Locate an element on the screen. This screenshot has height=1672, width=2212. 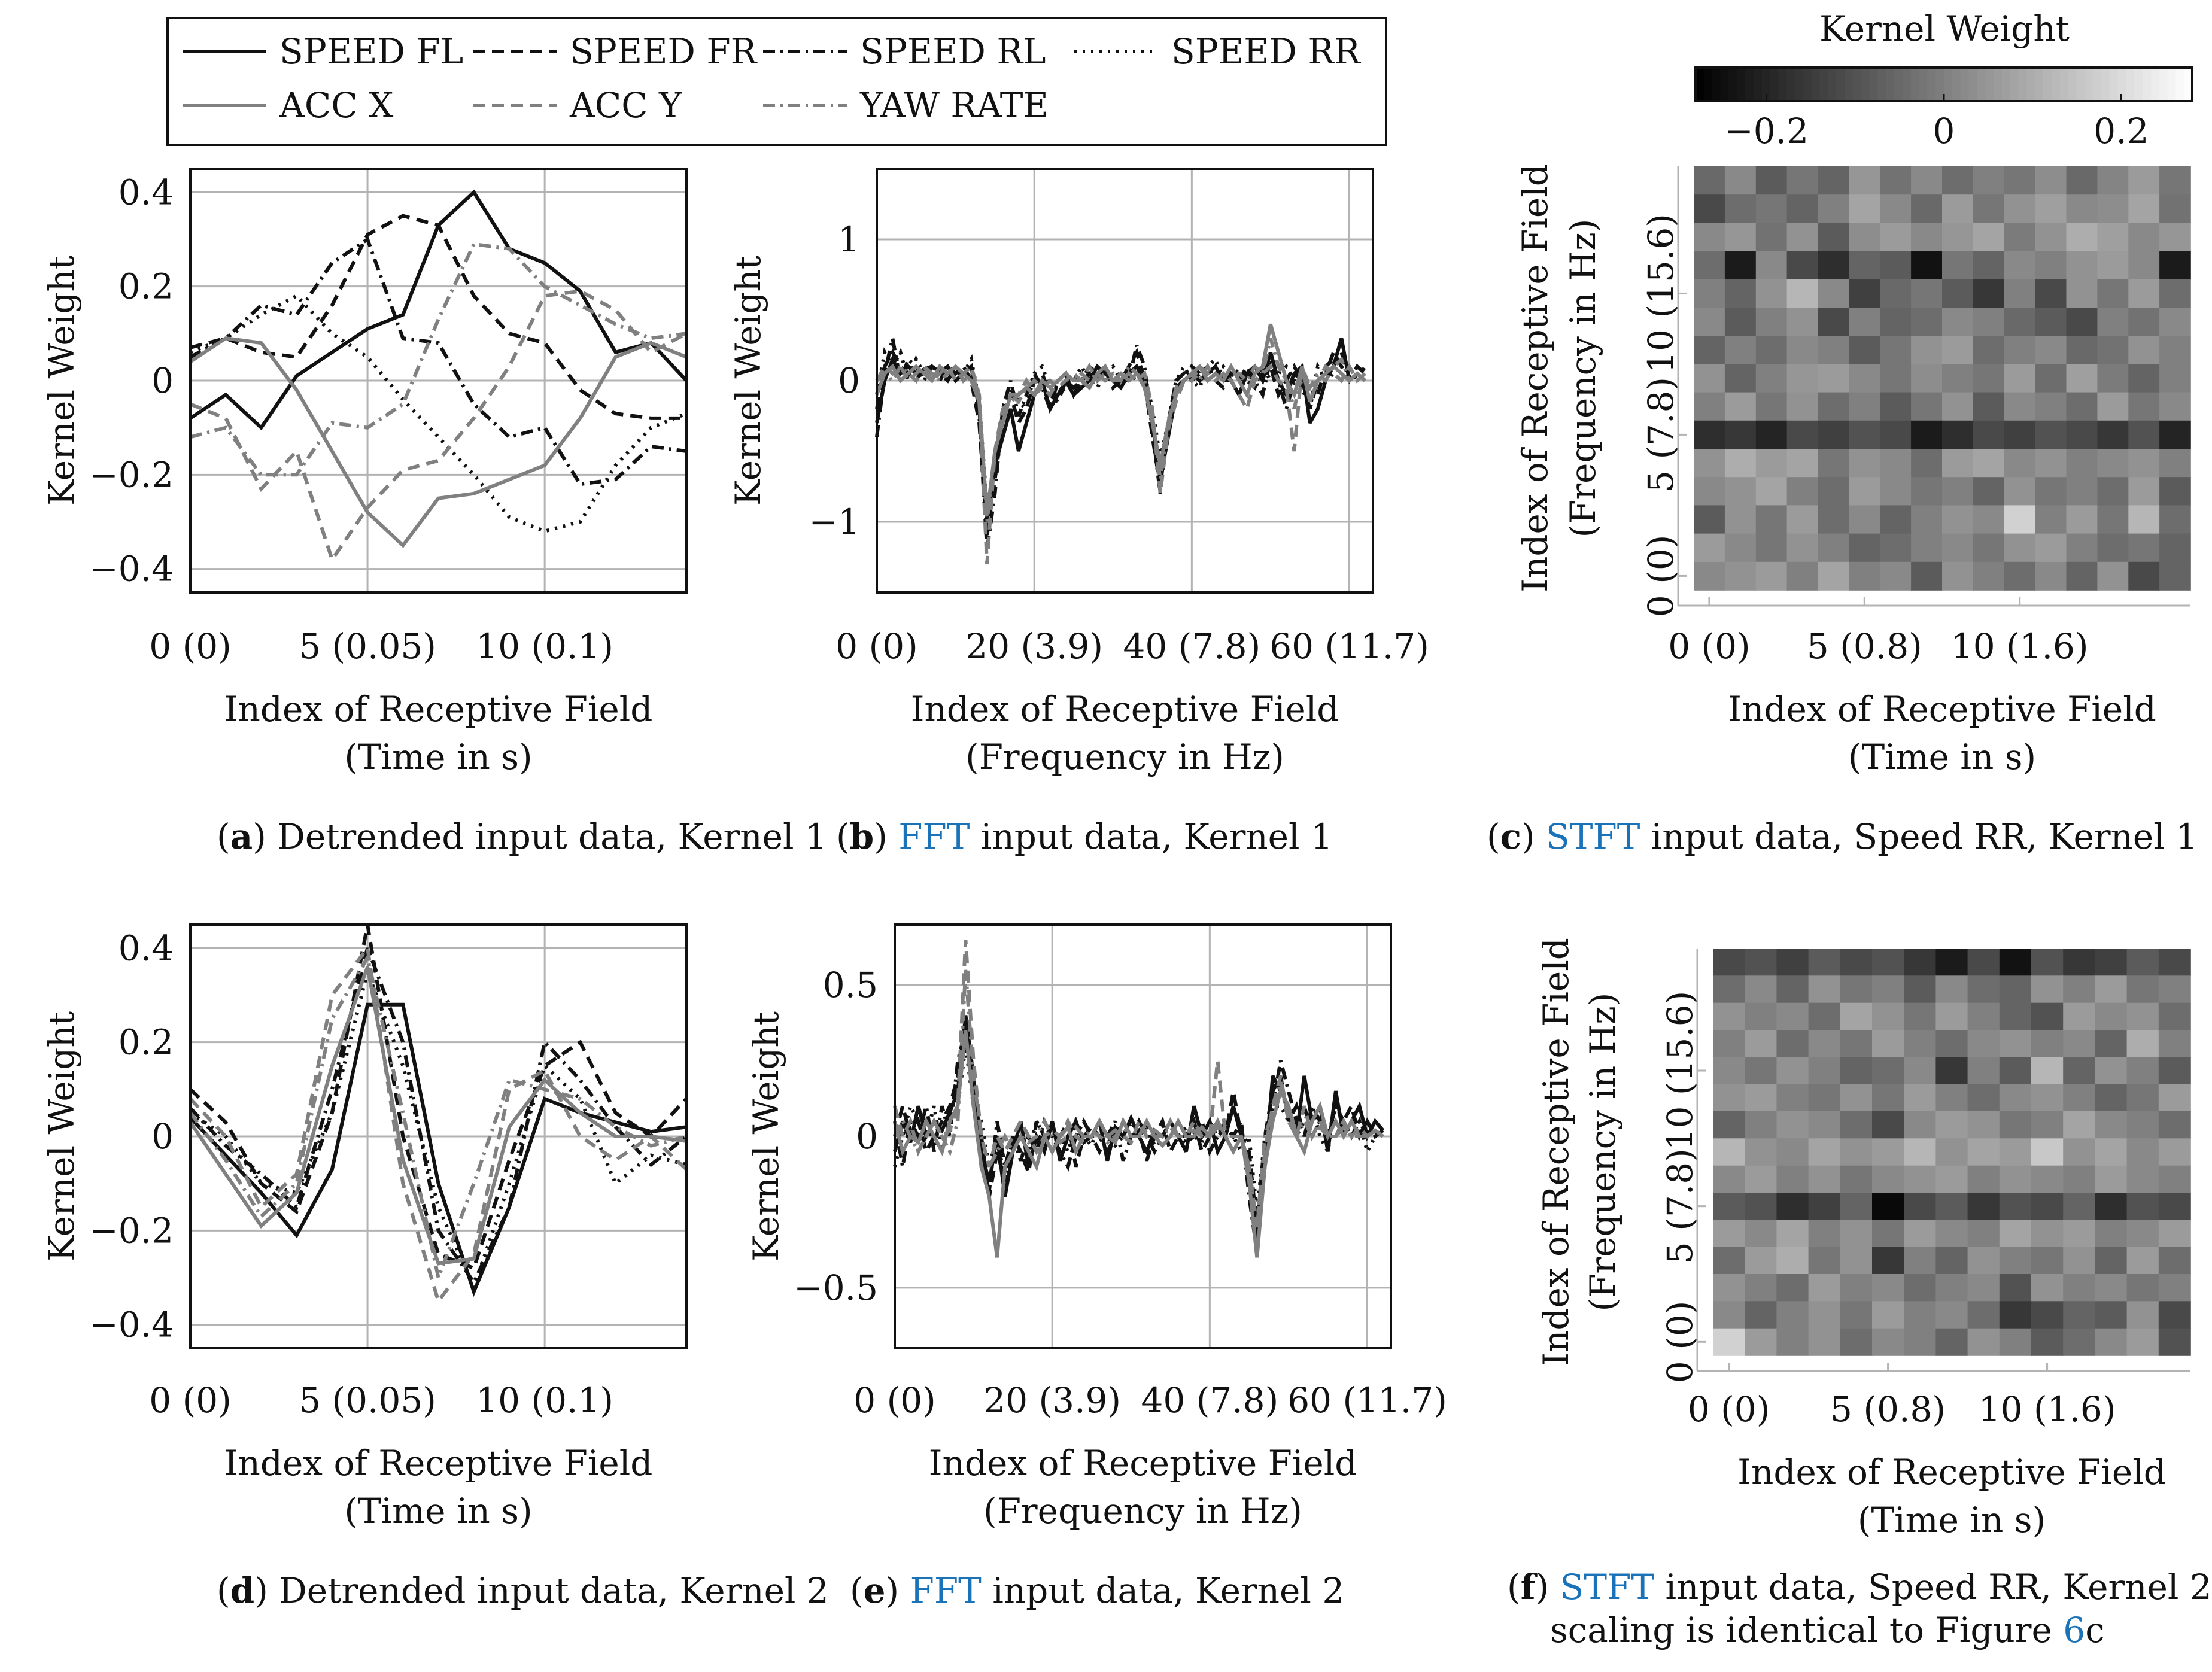
legend-label-5: ACC Y is located at coordinates (625, 105).